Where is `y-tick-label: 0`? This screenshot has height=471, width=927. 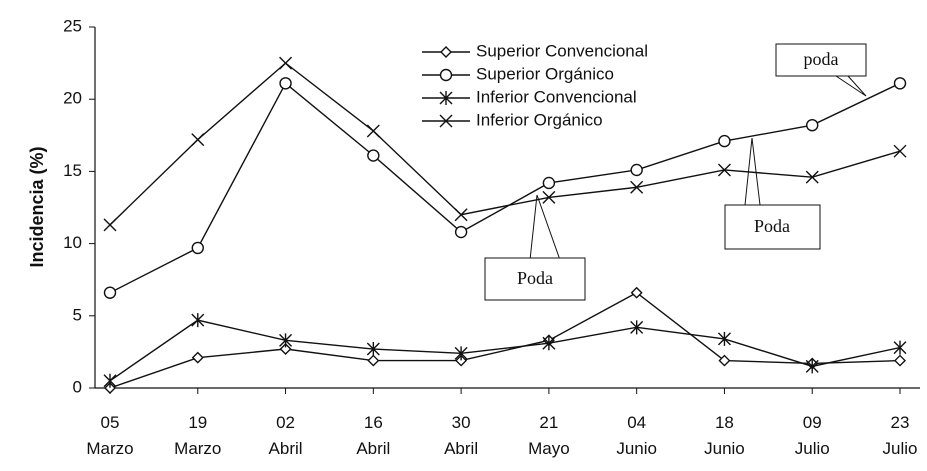
y-tick-label: 0 is located at coordinates (77, 386).